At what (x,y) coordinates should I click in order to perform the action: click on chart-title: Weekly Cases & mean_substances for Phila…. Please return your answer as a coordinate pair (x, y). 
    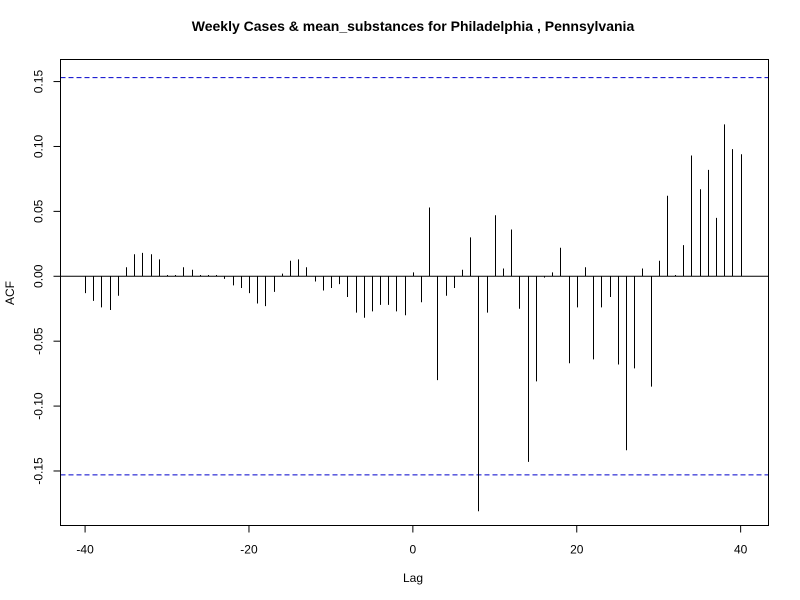
    Looking at the image, I should click on (413, 26).